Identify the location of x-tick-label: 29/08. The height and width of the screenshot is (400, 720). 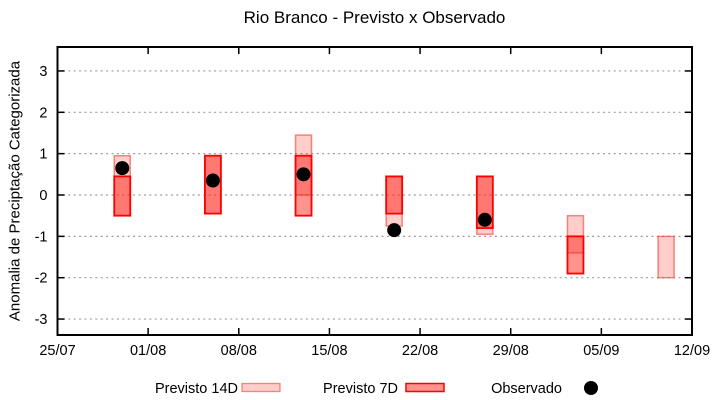
(511, 351).